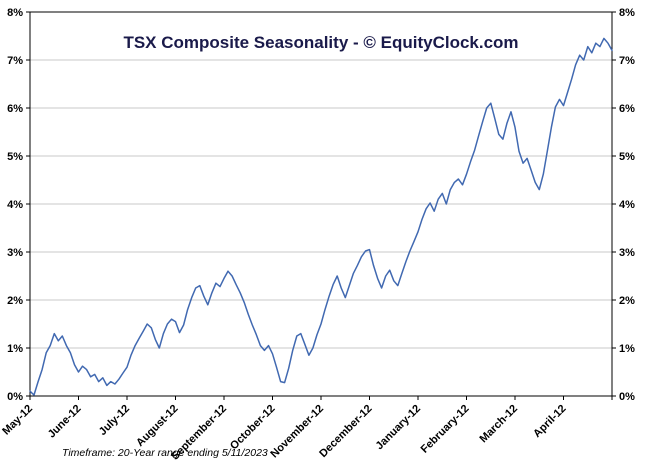  What do you see at coordinates (15, 61) in the screenshot?
I see `y-axis-label-left: 7%` at bounding box center [15, 61].